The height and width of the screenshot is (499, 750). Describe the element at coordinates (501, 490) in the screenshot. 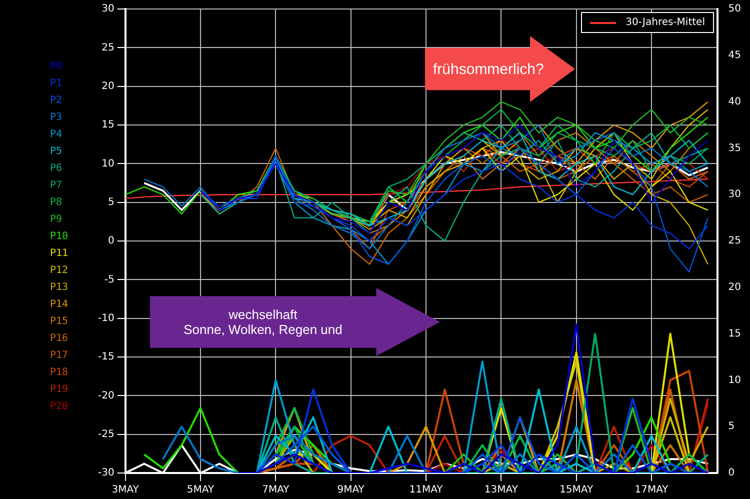

I see `x-tick-label: 13MAY` at that location.